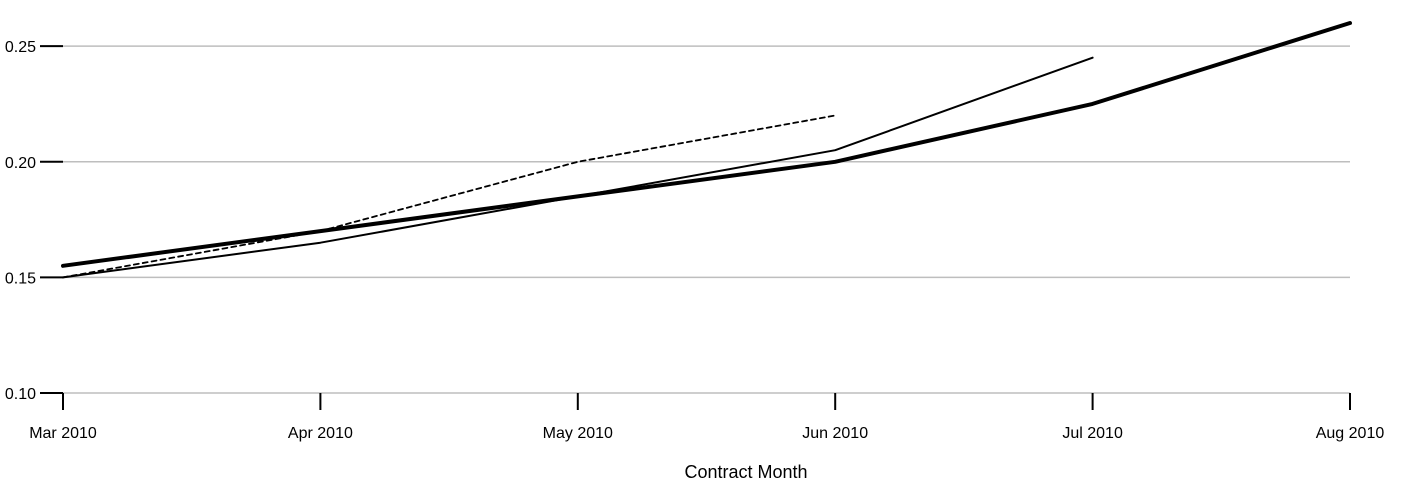  Describe the element at coordinates (745, 472) in the screenshot. I see `x-axis-title: Contract Month` at that location.